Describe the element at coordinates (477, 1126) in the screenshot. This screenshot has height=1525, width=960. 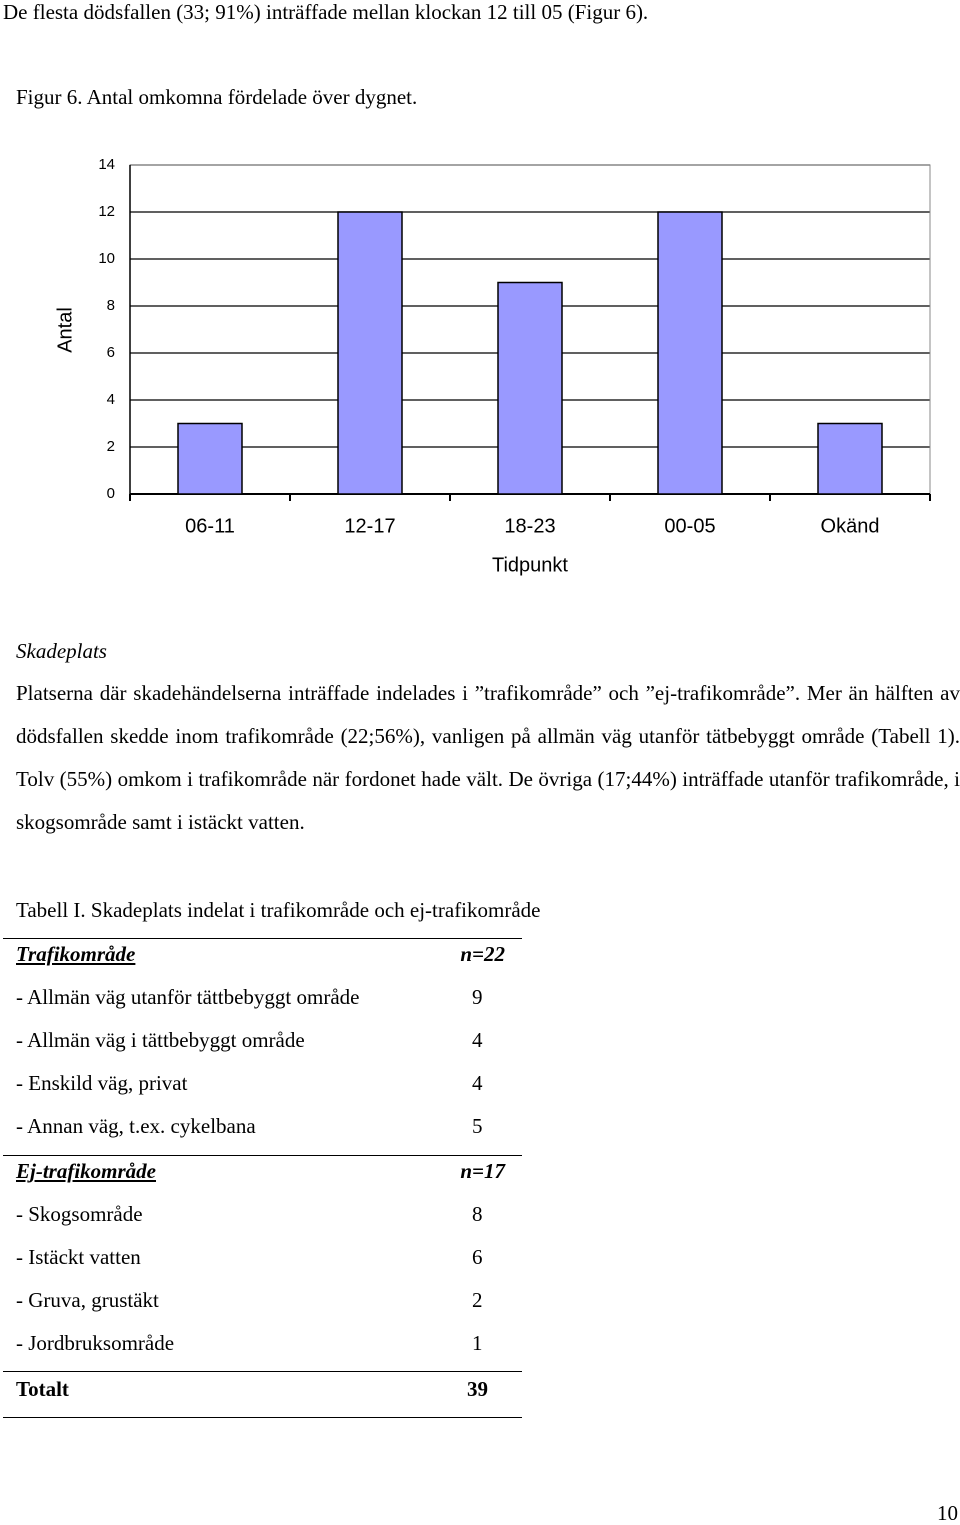
I see `row-count: 5` at that location.